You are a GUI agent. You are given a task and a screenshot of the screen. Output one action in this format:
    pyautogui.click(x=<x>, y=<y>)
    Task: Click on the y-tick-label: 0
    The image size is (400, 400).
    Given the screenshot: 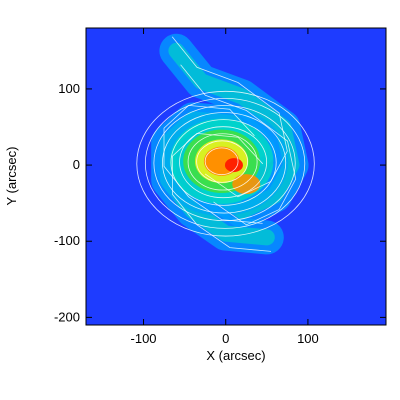 What is the action you would take?
    pyautogui.click(x=76, y=164)
    